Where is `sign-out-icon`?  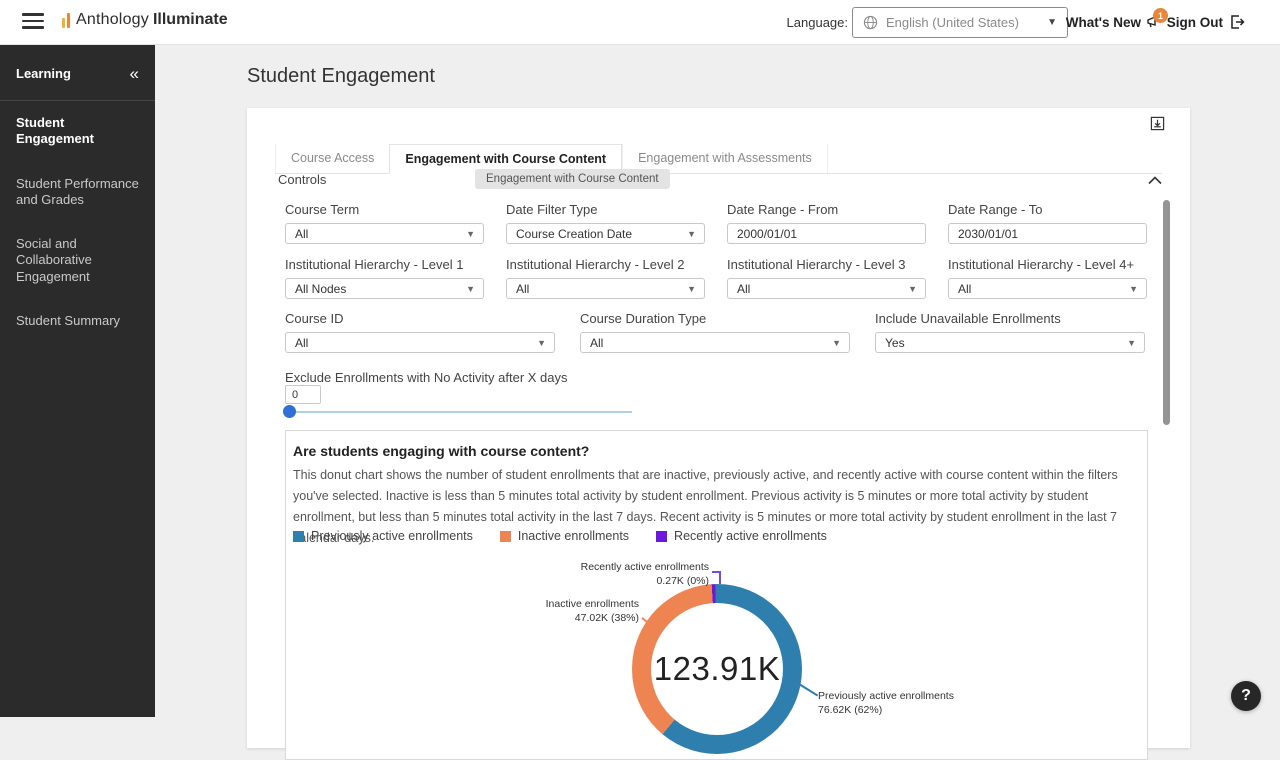 sign-out-icon is located at coordinates (1238, 22).